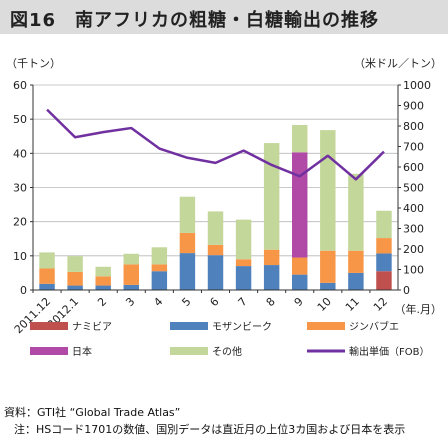 Image resolution: width=448 pixels, height=441 pixels. I want to click on y-tick-label-right: 400, so click(413, 208).